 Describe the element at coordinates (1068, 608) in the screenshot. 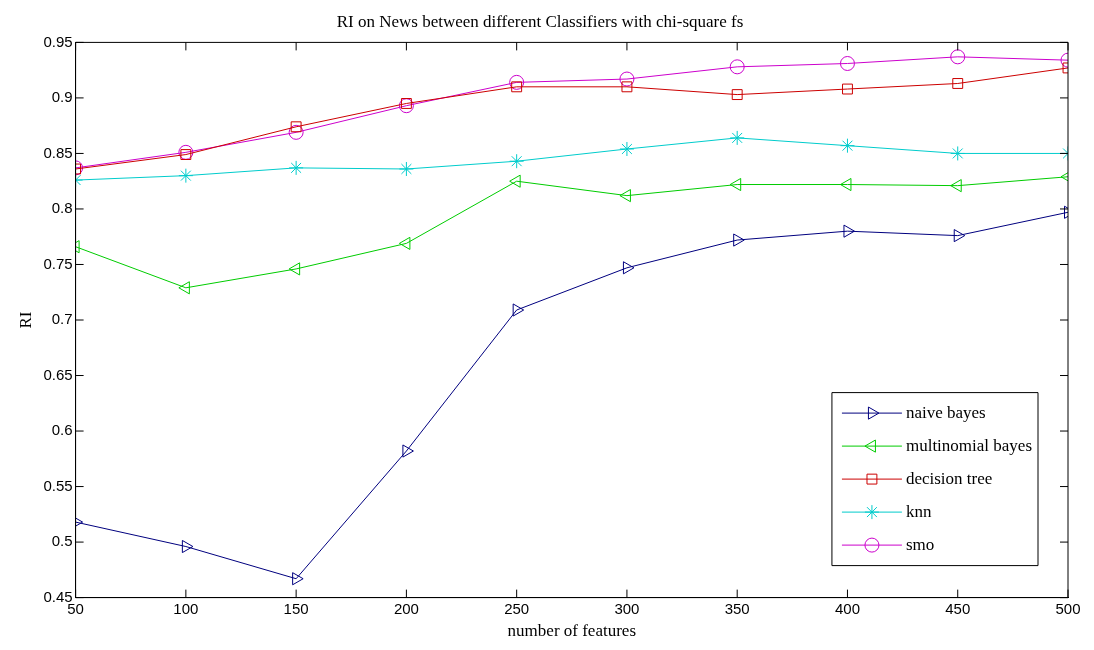

I see `x-tick-label: 500` at that location.